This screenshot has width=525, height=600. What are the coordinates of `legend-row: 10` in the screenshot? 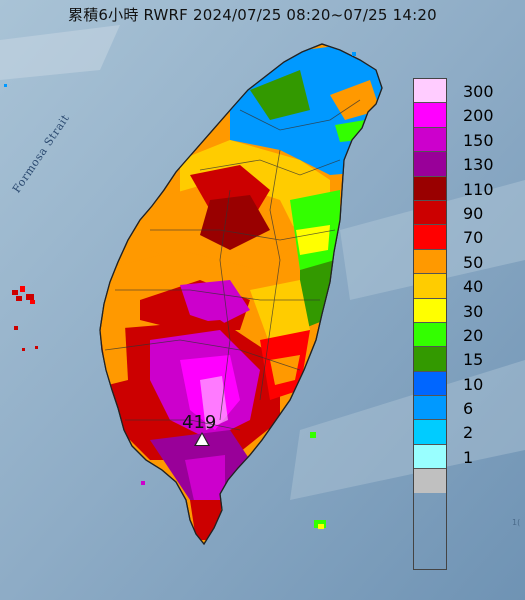 It's located at (463, 383).